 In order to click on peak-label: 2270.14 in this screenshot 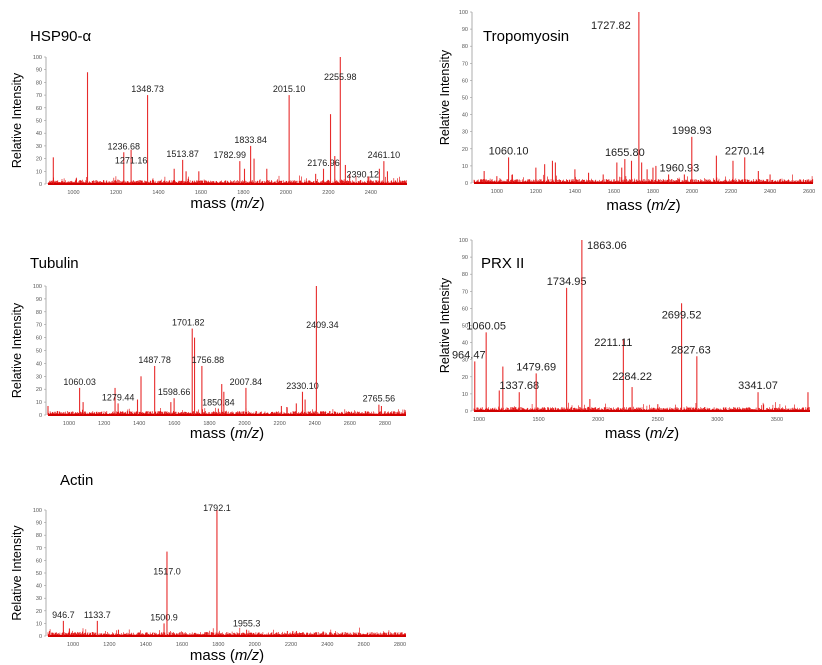, I will do `click(745, 151)`.